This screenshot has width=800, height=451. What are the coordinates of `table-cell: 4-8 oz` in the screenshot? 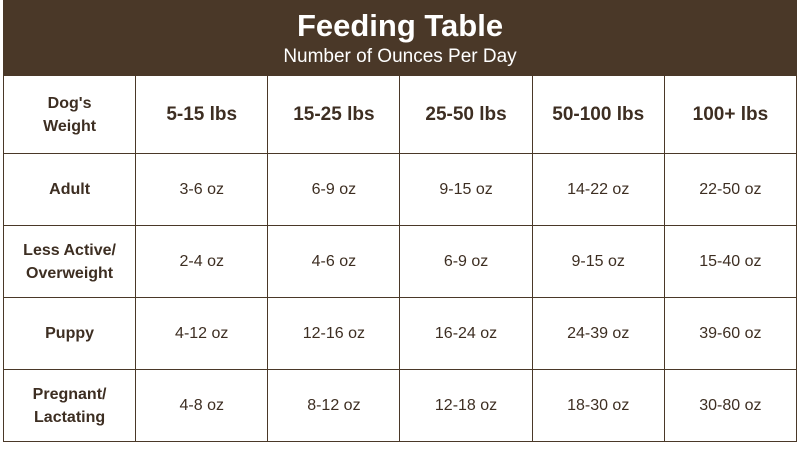 It's located at (202, 405).